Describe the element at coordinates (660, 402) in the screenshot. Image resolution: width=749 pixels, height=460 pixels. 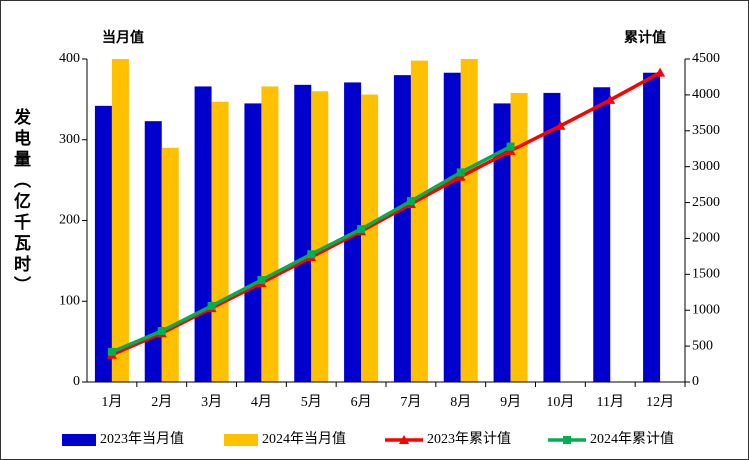
I see `x-tick-label: 12月` at that location.